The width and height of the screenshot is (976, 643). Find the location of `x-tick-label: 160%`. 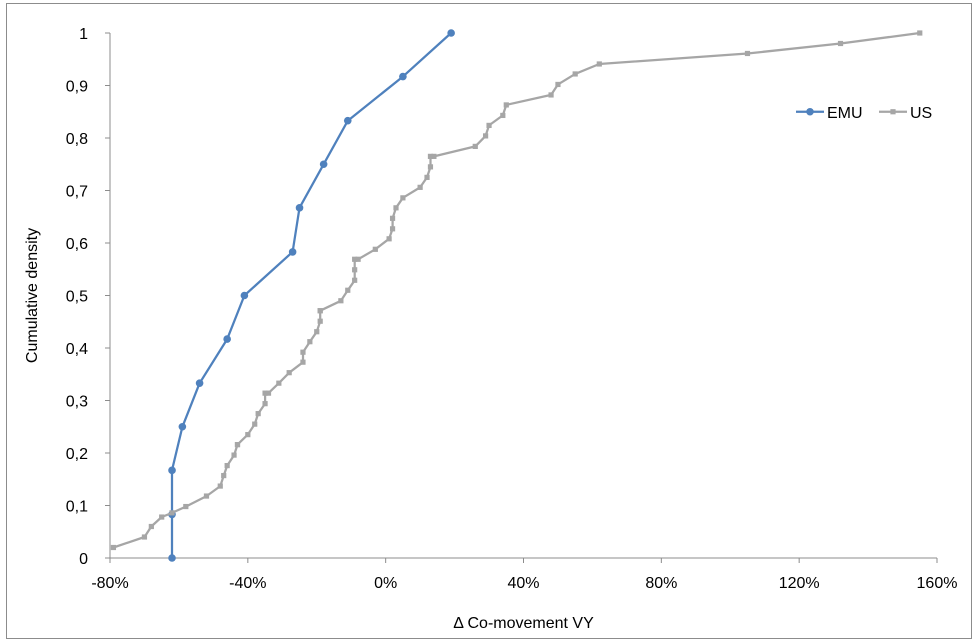

x-tick-label: 160% is located at coordinates (937, 583).